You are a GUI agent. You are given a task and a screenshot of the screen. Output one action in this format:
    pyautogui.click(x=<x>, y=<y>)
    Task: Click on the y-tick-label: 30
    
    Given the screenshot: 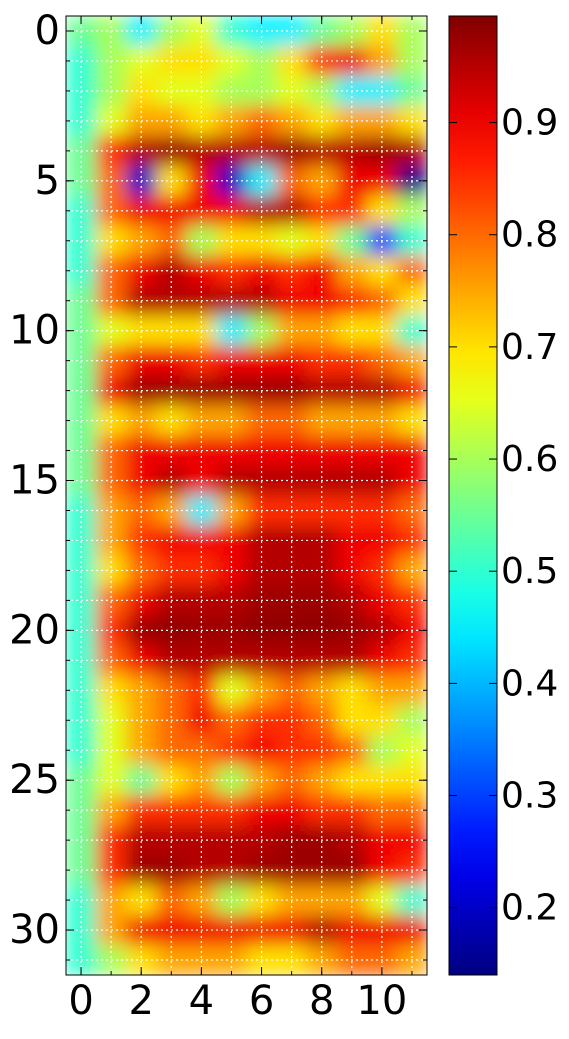 What is the action you would take?
    pyautogui.click(x=34, y=930)
    